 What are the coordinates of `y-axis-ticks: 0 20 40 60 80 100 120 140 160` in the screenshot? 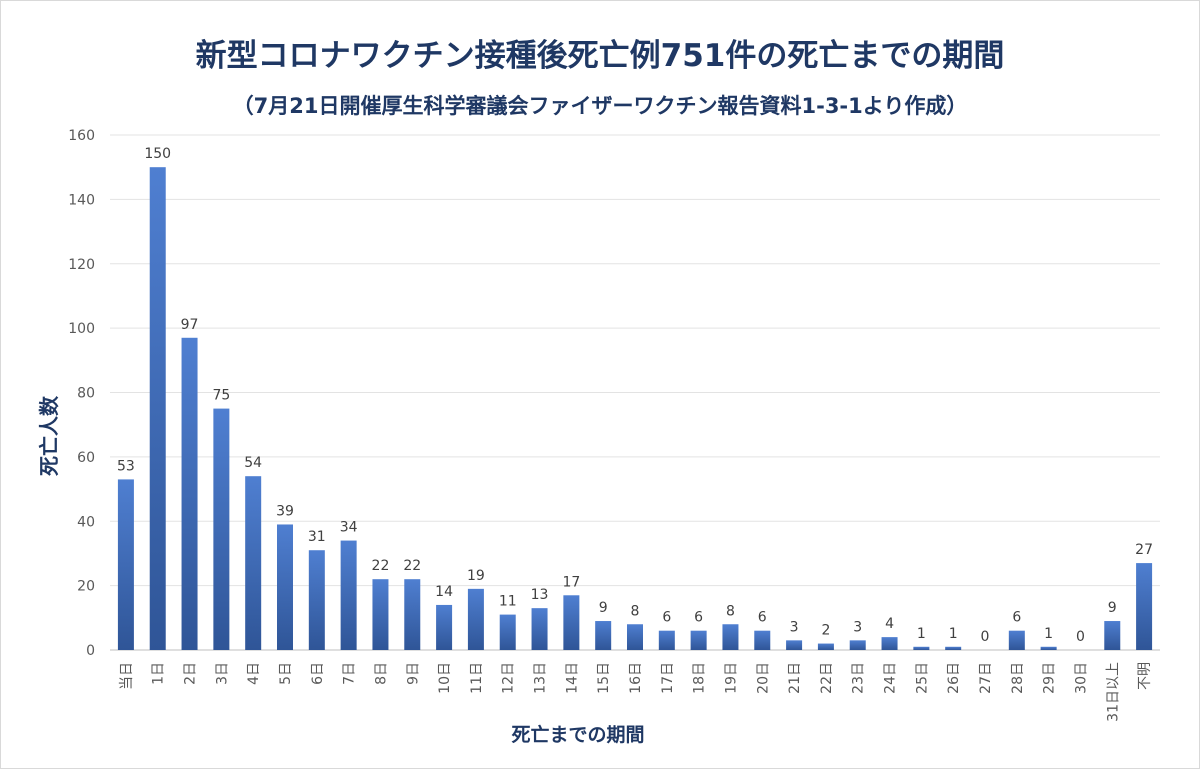 It's located at (81, 393).